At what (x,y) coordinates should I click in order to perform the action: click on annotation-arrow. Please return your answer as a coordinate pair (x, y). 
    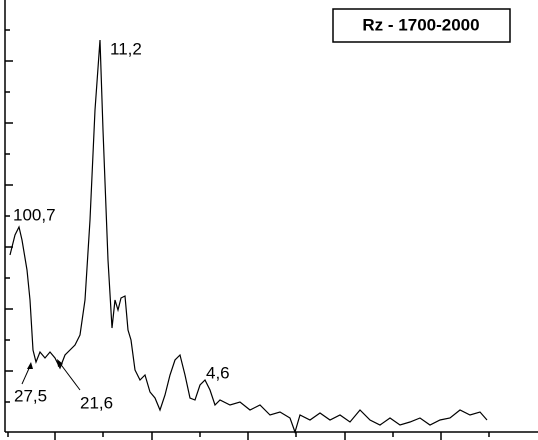
    Looking at the image, I should click on (69, 376).